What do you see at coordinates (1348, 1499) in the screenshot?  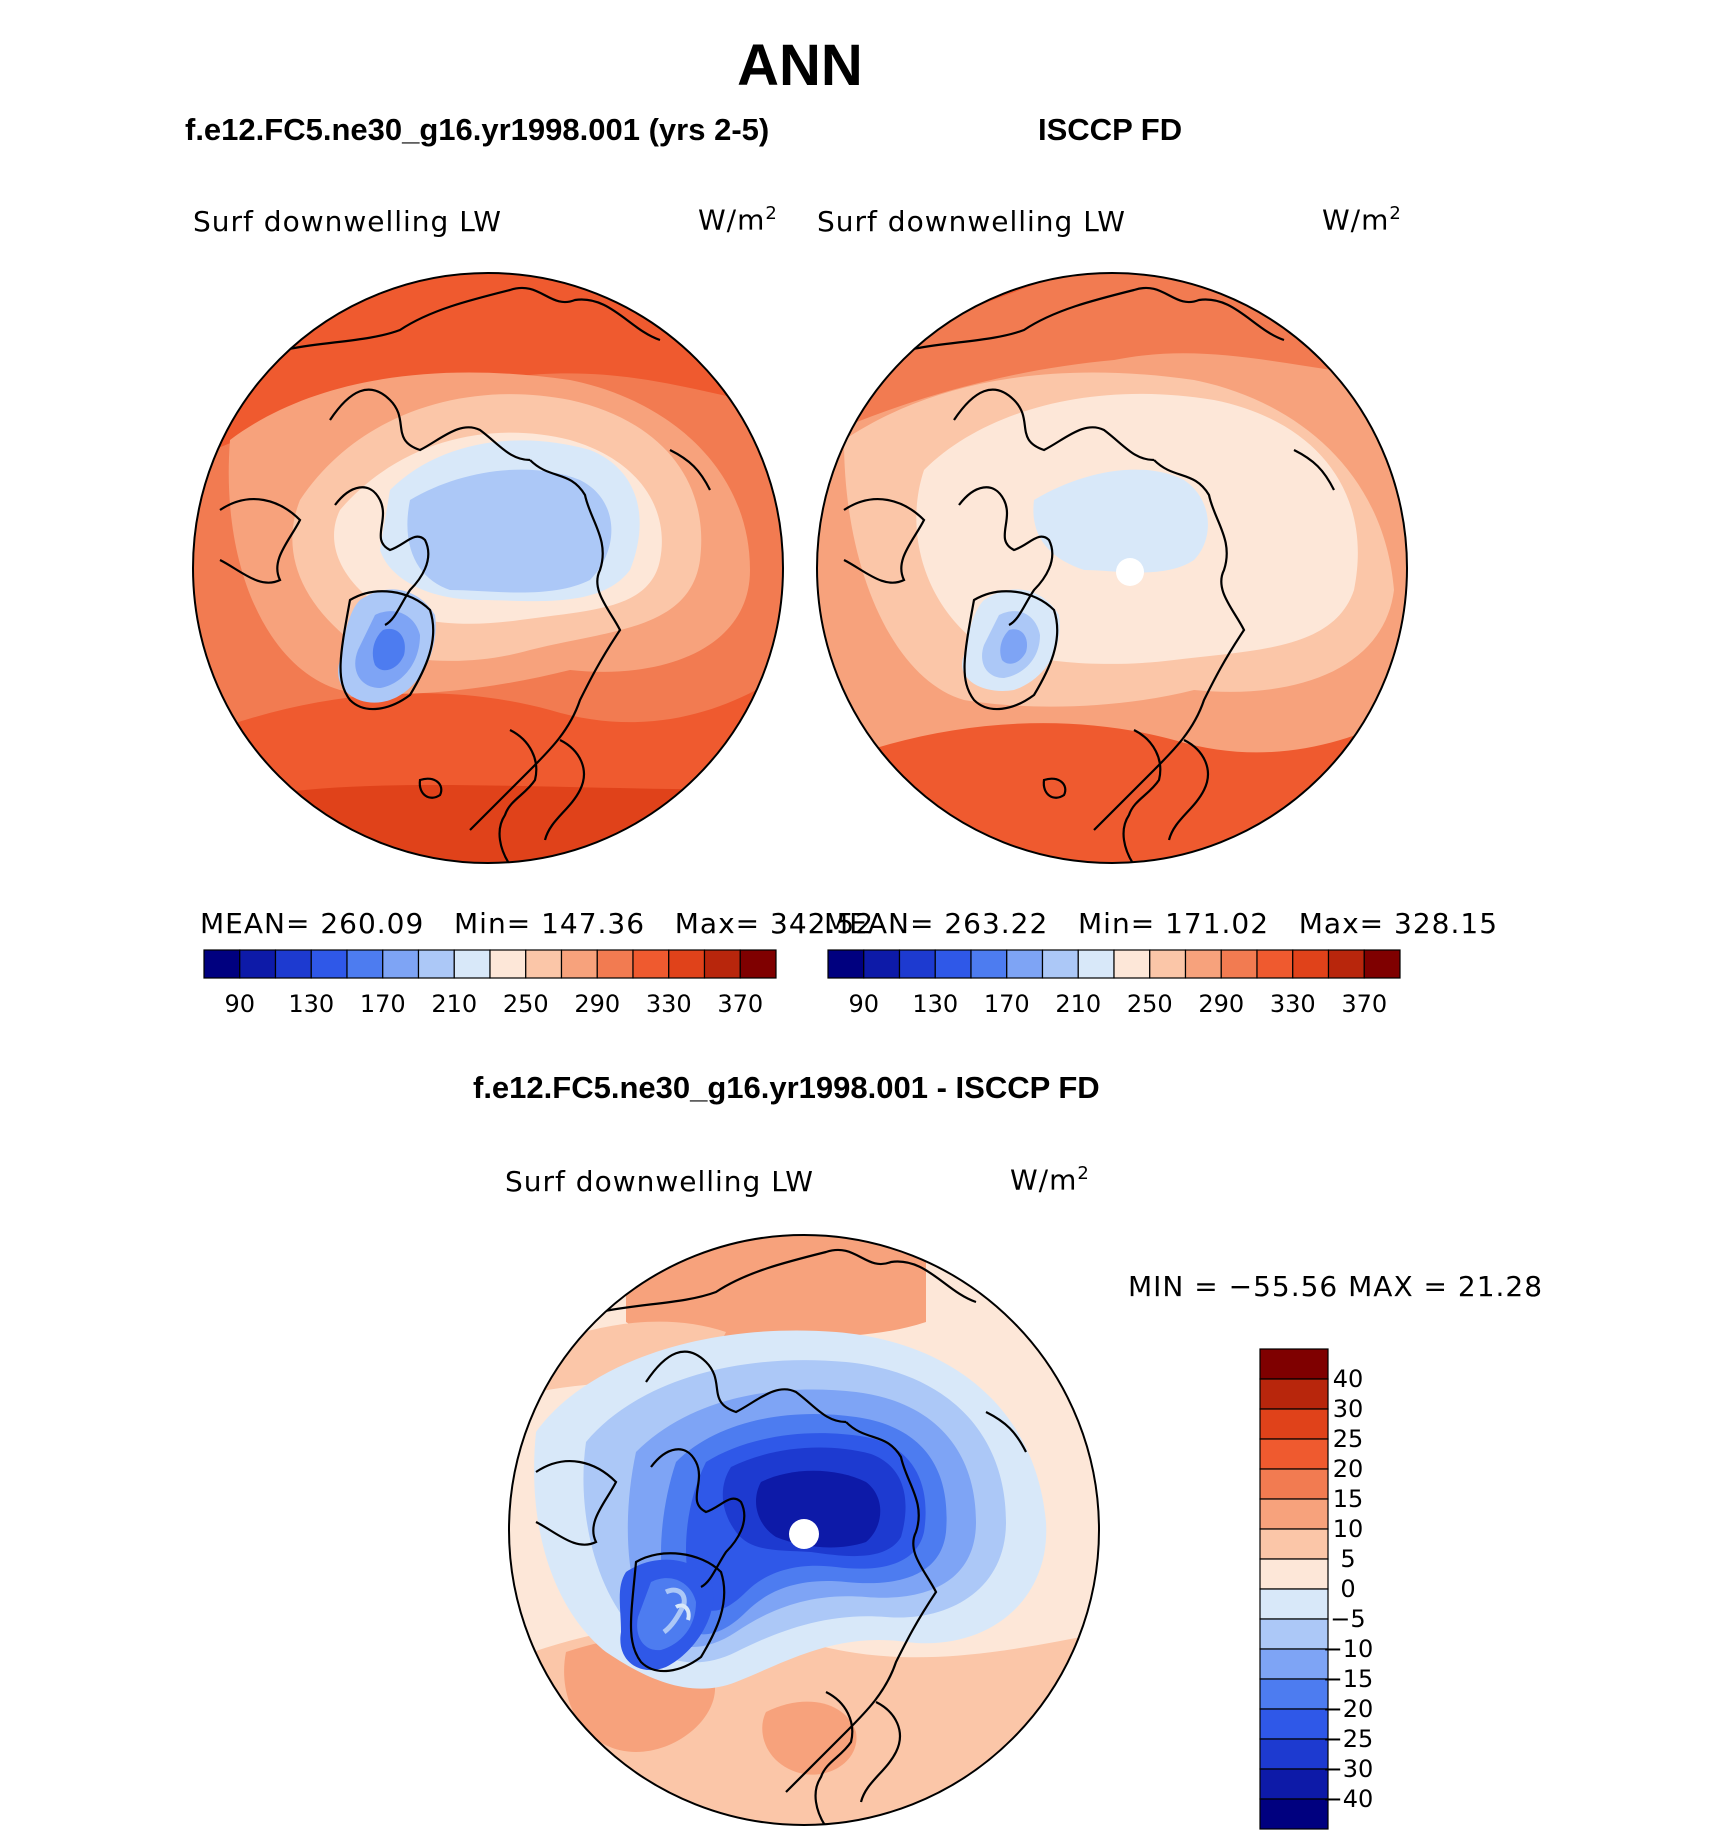 I see `colorbar-tick-label: 15` at bounding box center [1348, 1499].